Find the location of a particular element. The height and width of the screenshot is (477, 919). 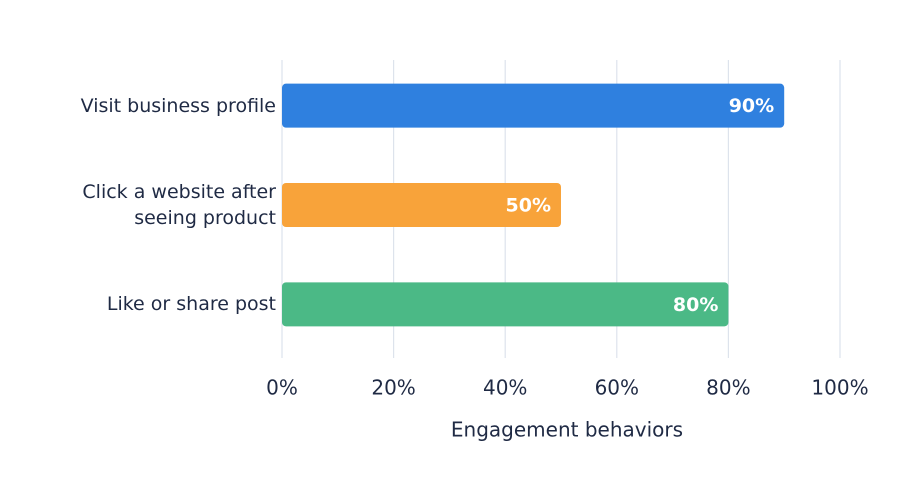

y-tick-label: Click a website after seeing product is located at coordinates (179, 205).